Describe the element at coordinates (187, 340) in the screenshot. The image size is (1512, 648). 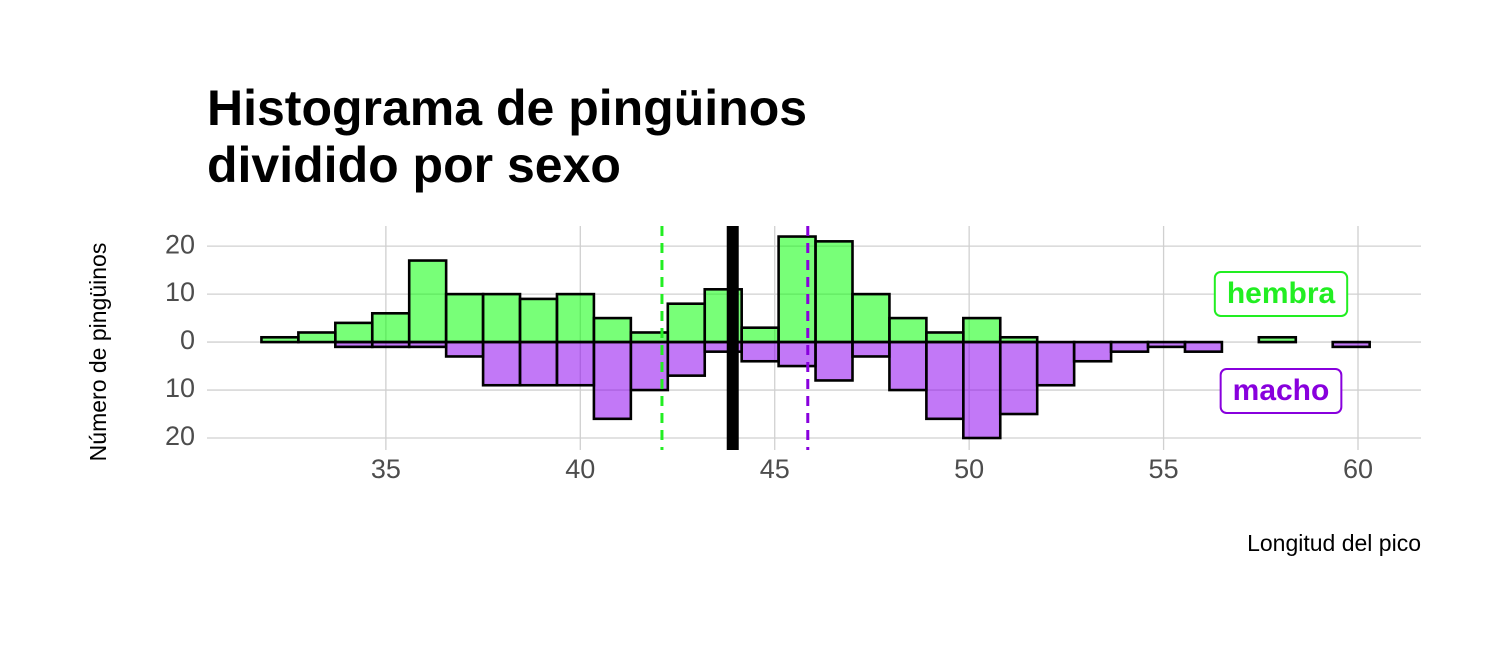
I see `y-tick-label: 0` at that location.